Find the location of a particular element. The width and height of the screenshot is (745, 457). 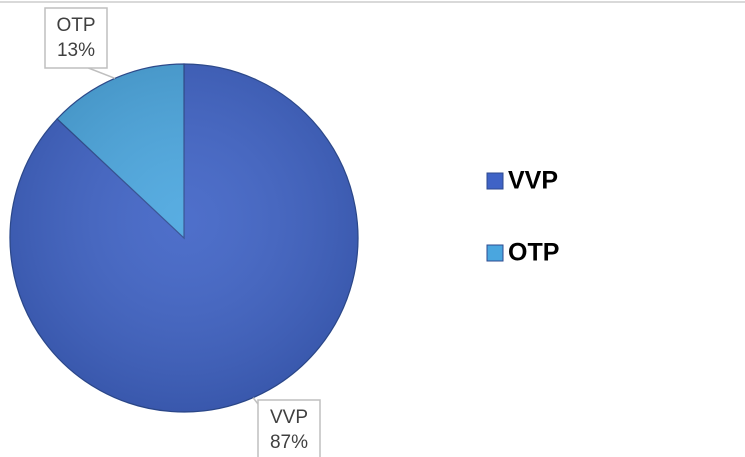

legend-label: VVP is located at coordinates (533, 181).